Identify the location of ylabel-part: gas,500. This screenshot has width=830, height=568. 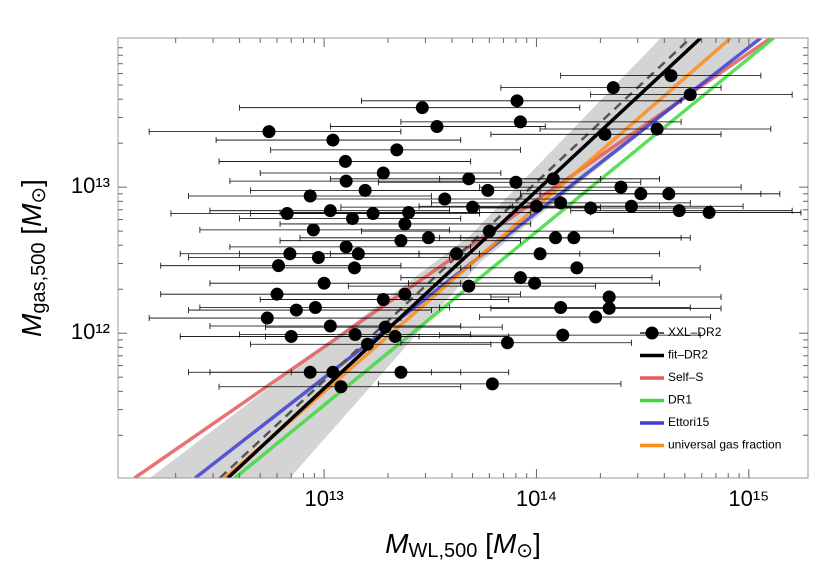
(39, 277).